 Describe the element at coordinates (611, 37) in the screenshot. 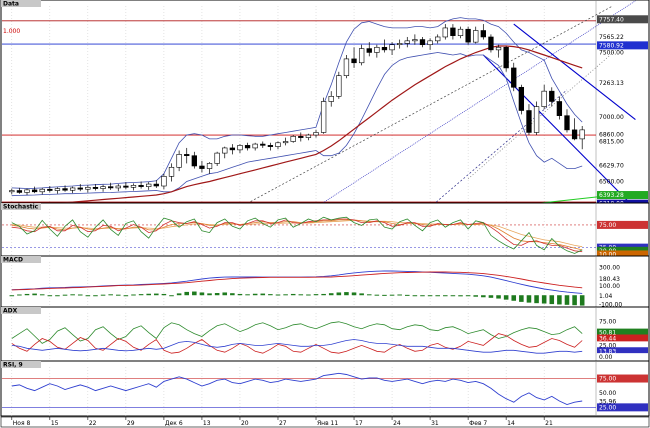

I see `value-label: 7565.22` at that location.